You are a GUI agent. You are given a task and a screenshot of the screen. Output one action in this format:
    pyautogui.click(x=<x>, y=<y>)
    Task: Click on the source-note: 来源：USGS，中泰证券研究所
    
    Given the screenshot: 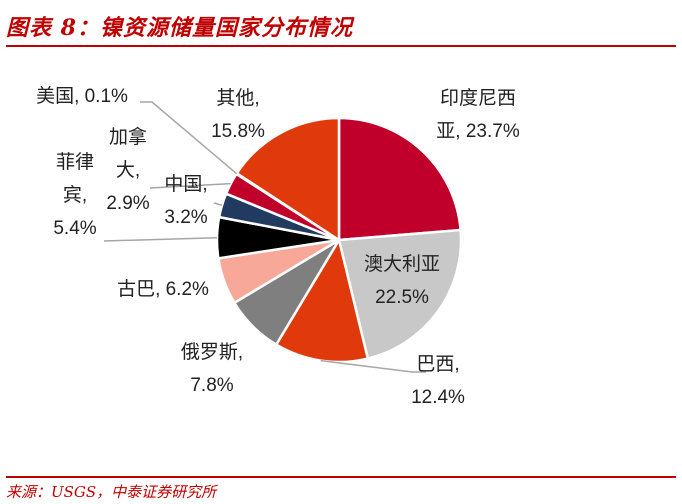 What is the action you would take?
    pyautogui.click(x=111, y=492)
    